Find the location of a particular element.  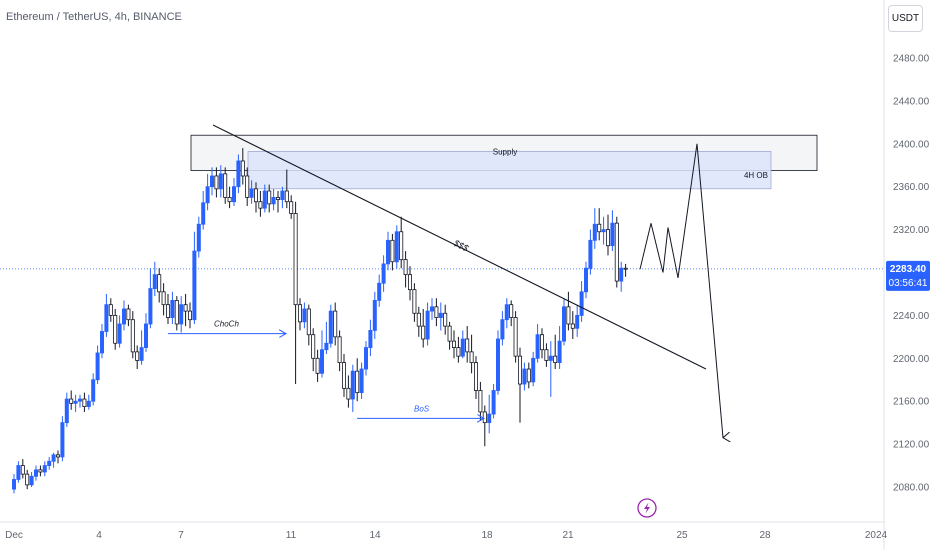

projection-path is located at coordinates (681, 290).